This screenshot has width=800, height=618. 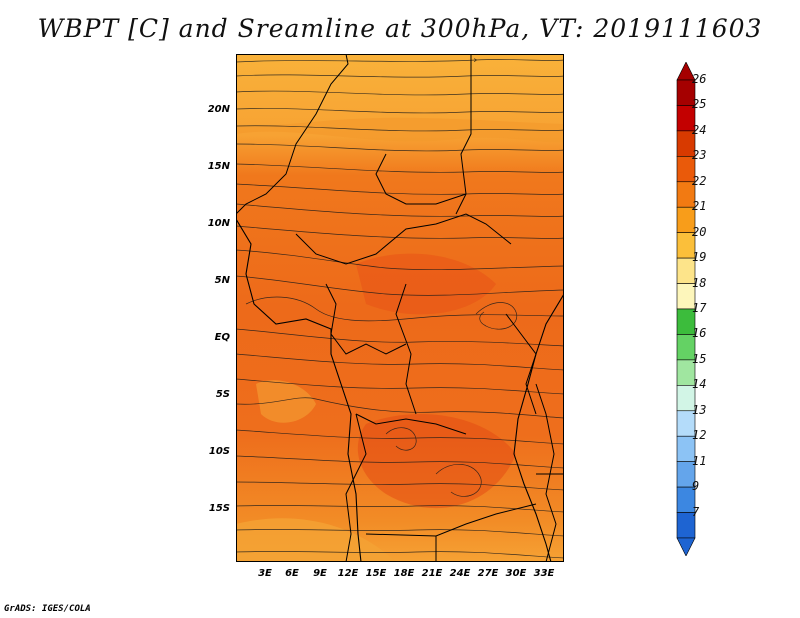 I want to click on lon-label-3e: 3E, so click(x=265, y=573).